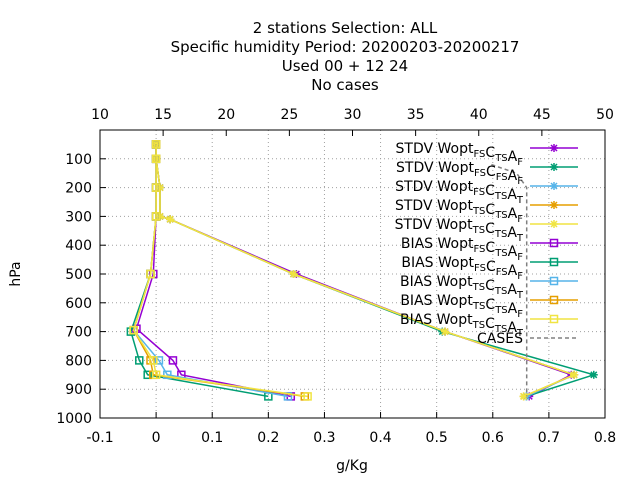 This screenshot has height=480, width=640. I want to click on legend-item-5: STDV WoptTSCTSAT, so click(486, 230).